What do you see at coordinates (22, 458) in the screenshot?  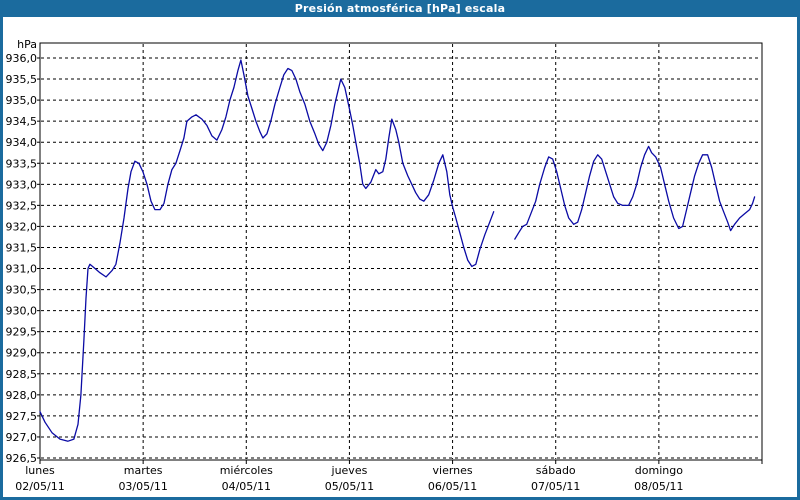 I see `y-axis-label: 926,5` at bounding box center [22, 458].